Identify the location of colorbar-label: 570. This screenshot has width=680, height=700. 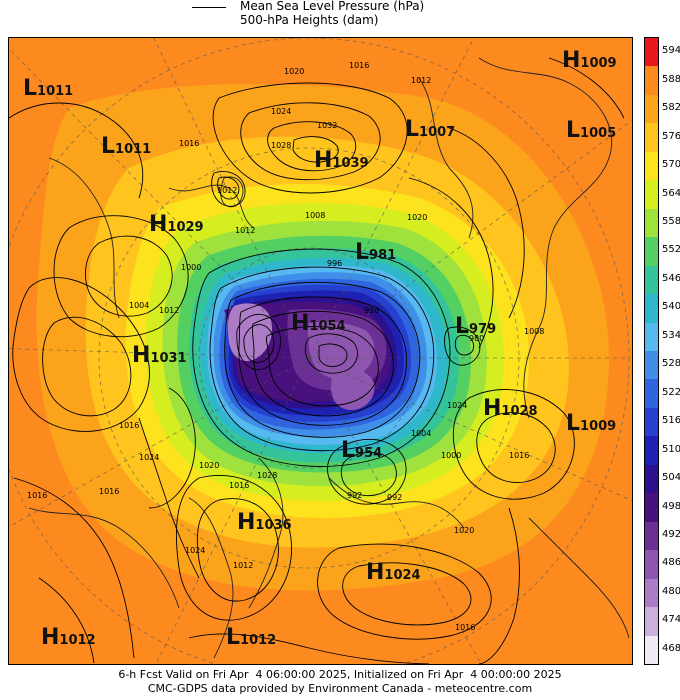
(671, 165).